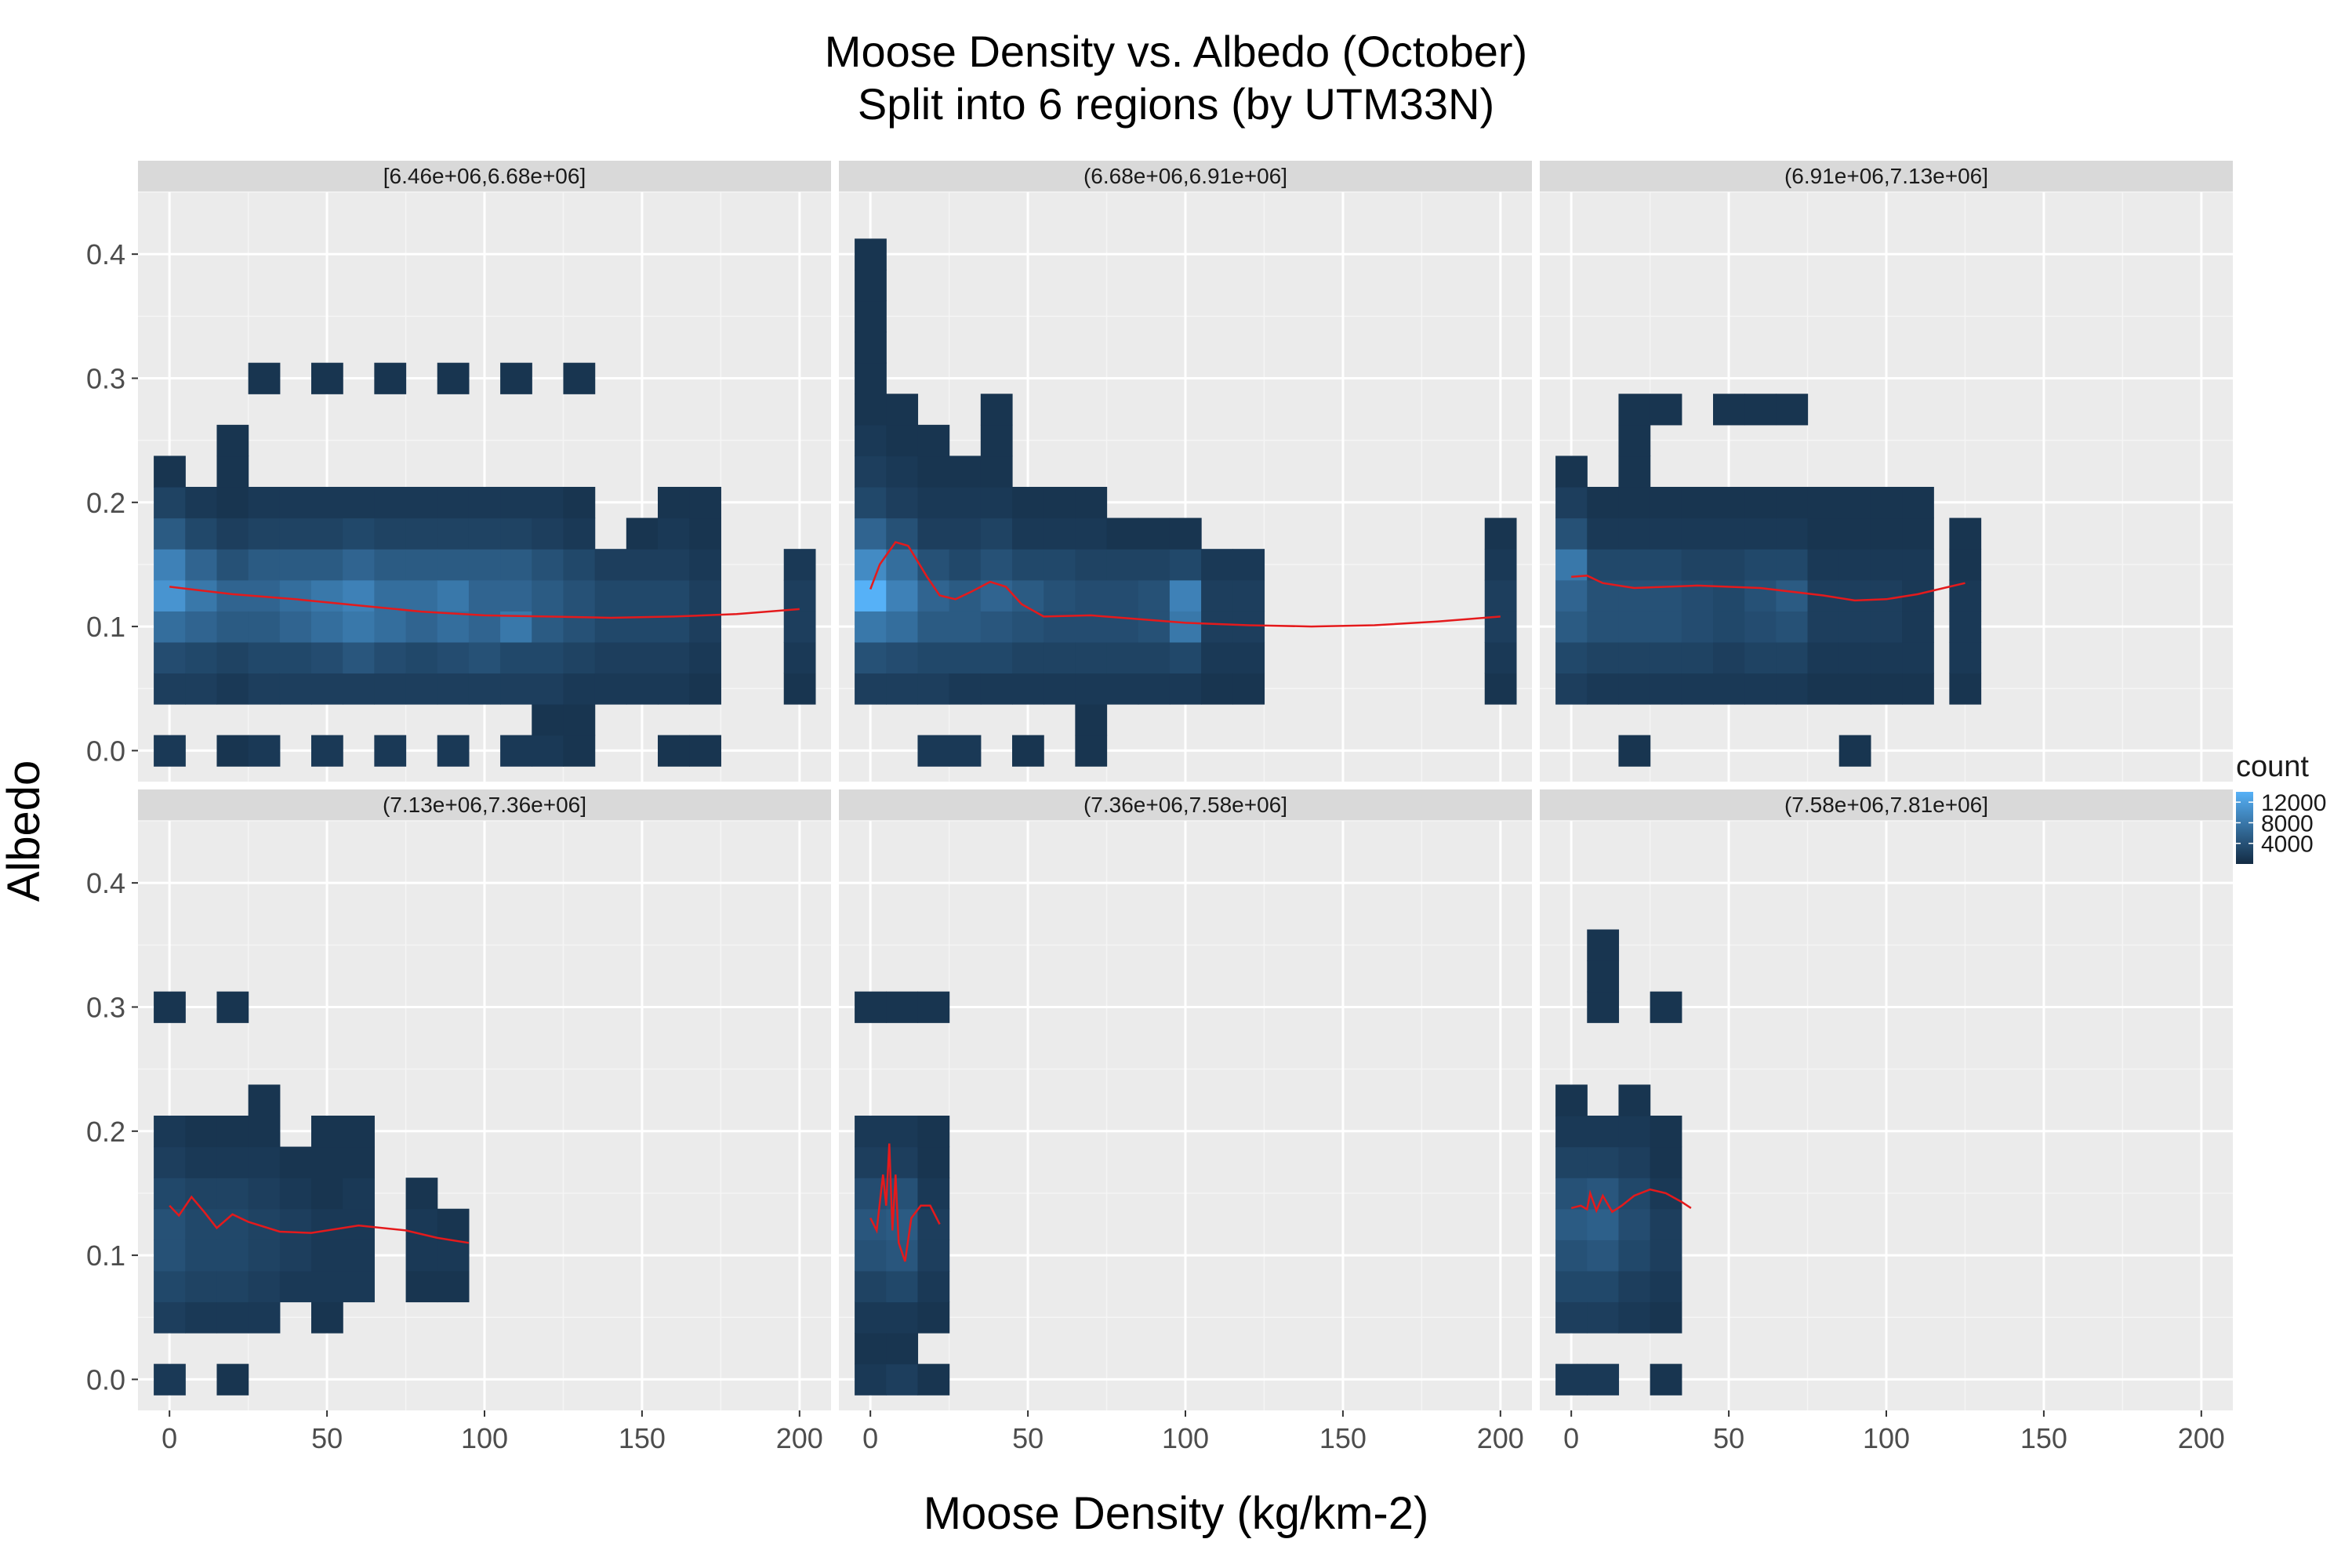  Describe the element at coordinates (105, 254) in the screenshot. I see `y-tick-label: 0.4` at that location.